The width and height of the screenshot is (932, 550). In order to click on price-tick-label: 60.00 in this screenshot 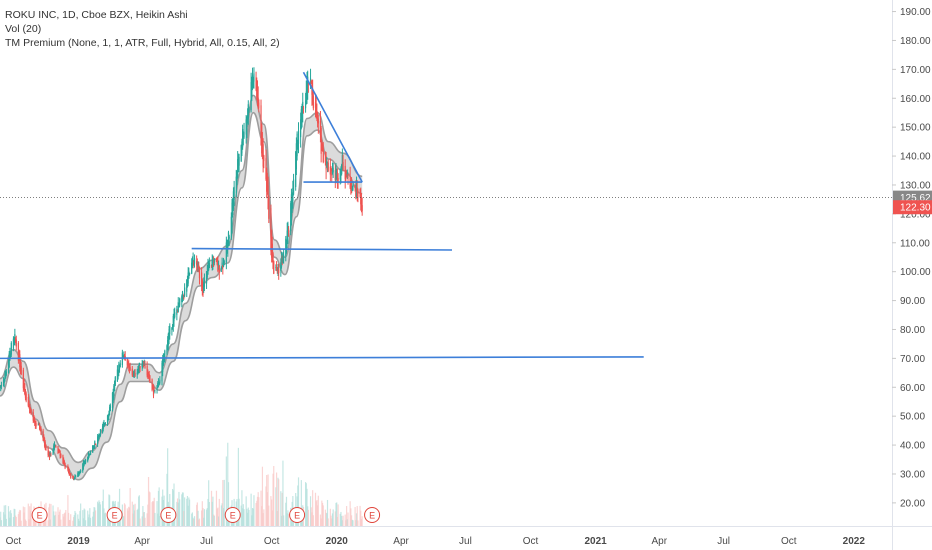, I will do `click(912, 388)`.